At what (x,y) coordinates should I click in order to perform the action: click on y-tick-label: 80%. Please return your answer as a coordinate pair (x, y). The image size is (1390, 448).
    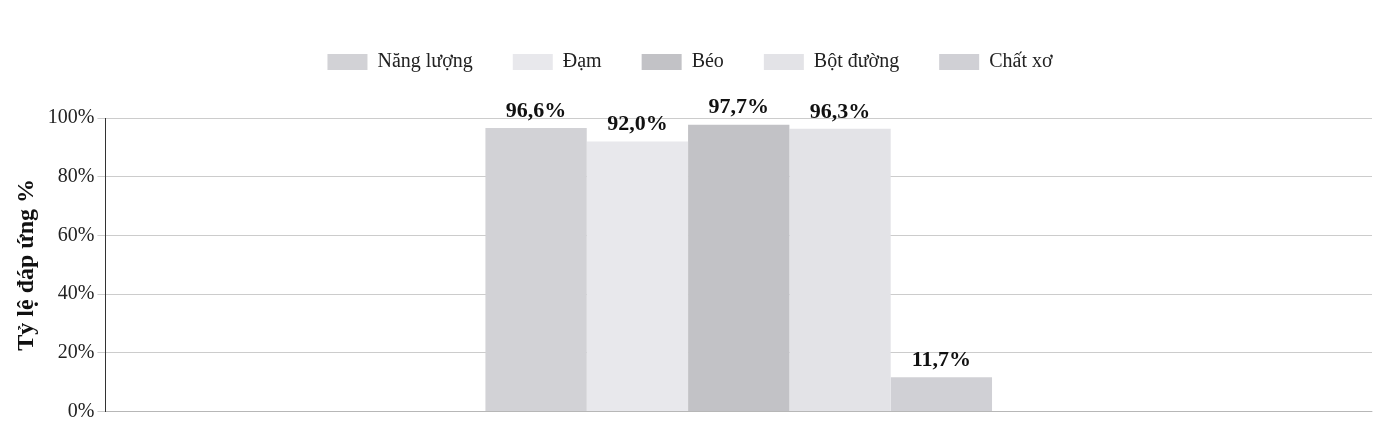
    Looking at the image, I should click on (76, 174).